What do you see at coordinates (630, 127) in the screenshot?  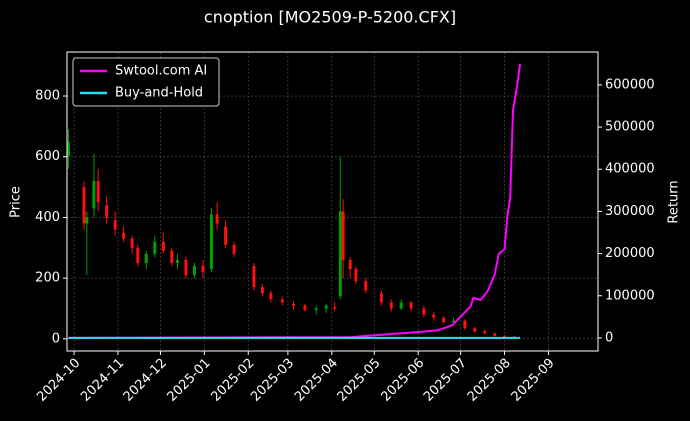 I see `y2-tick-label: 500000` at bounding box center [630, 127].